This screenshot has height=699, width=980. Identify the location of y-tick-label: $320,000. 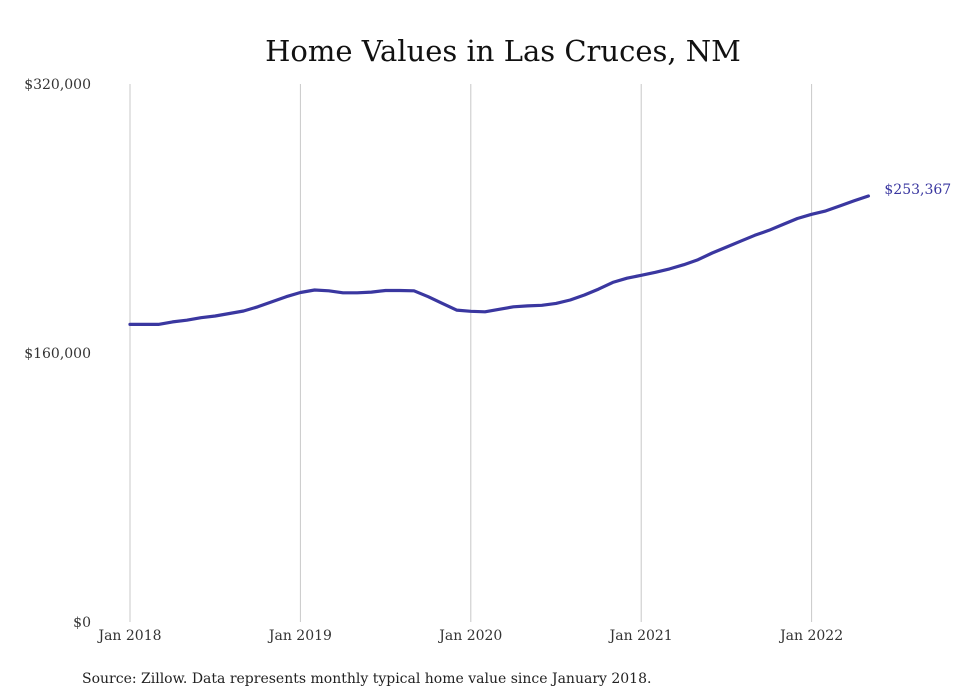
(57, 85).